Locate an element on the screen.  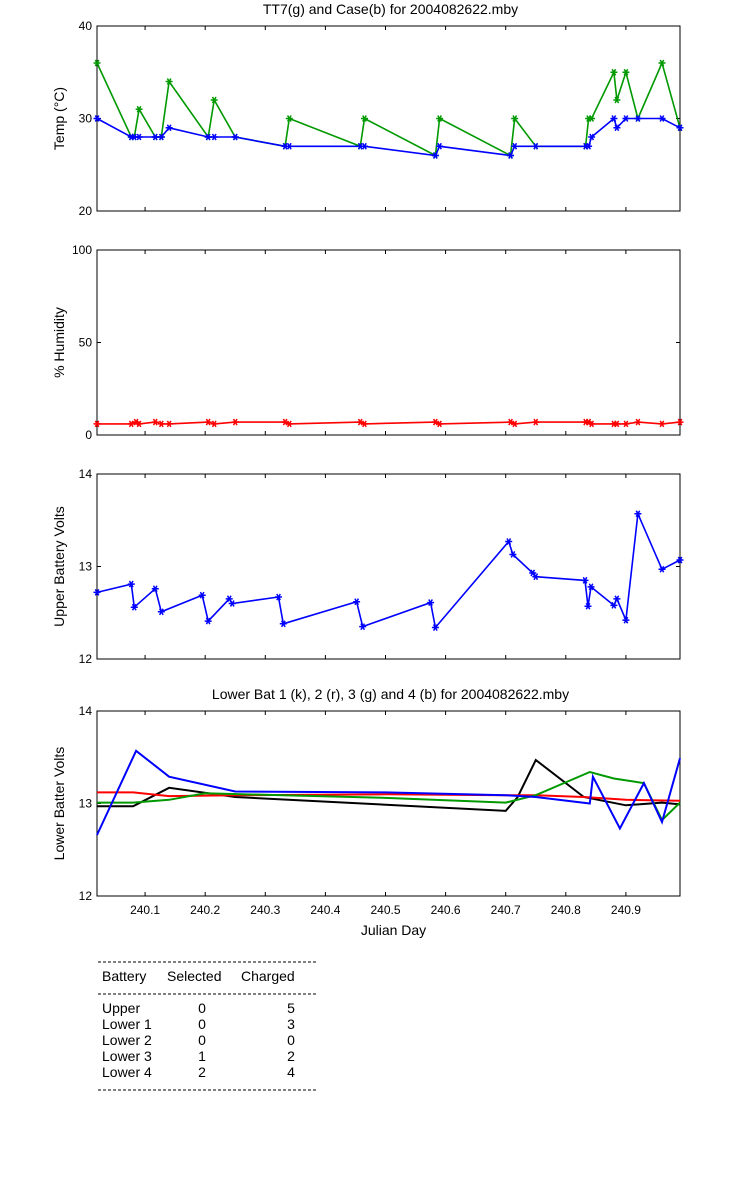
lower-battery-plot-frame is located at coordinates (388, 803).